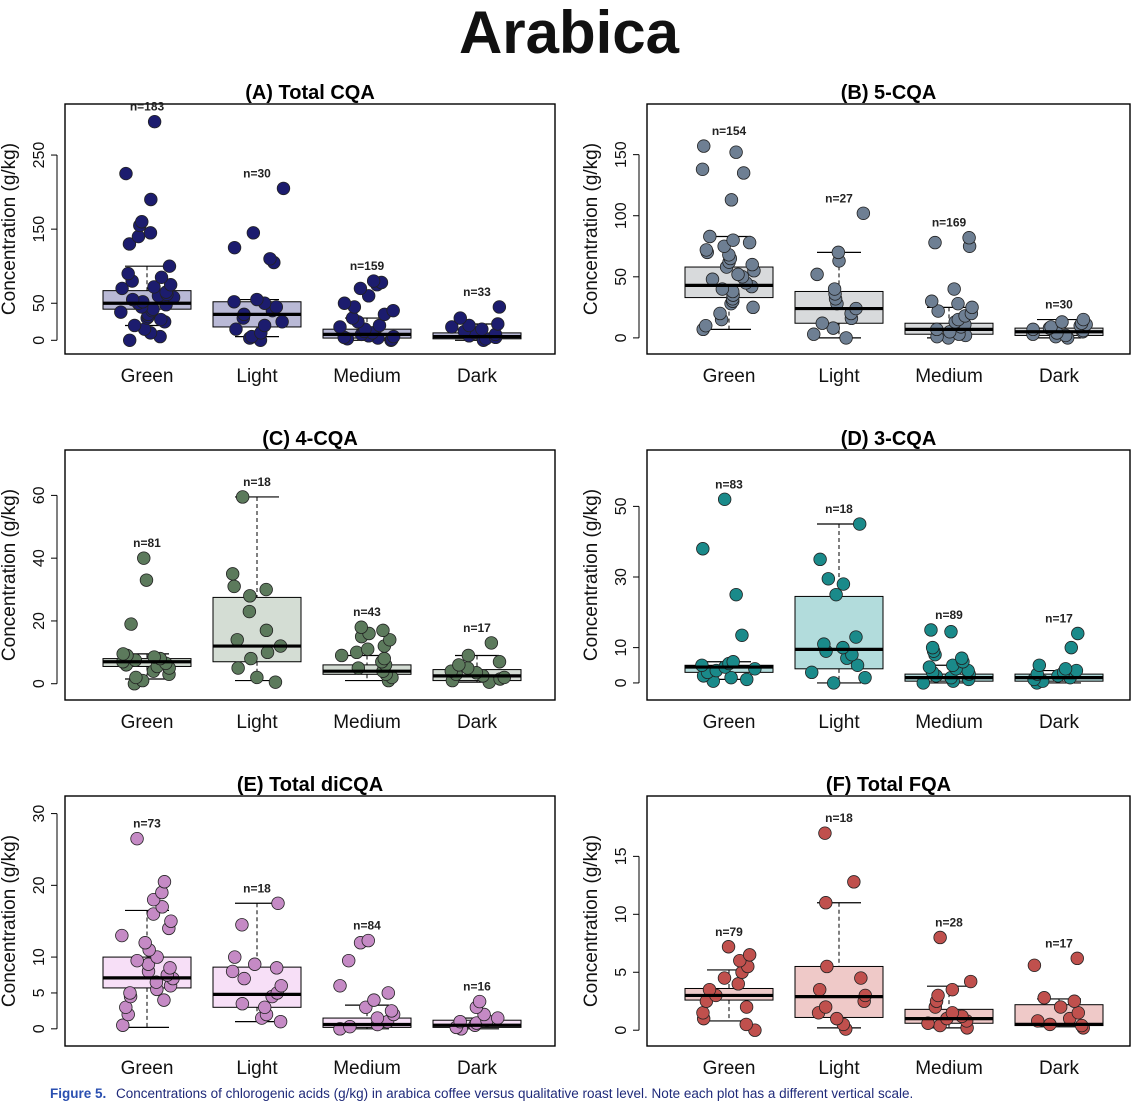 The width and height of the screenshot is (1138, 1114). I want to click on y-tick-label: 15, so click(621, 856).